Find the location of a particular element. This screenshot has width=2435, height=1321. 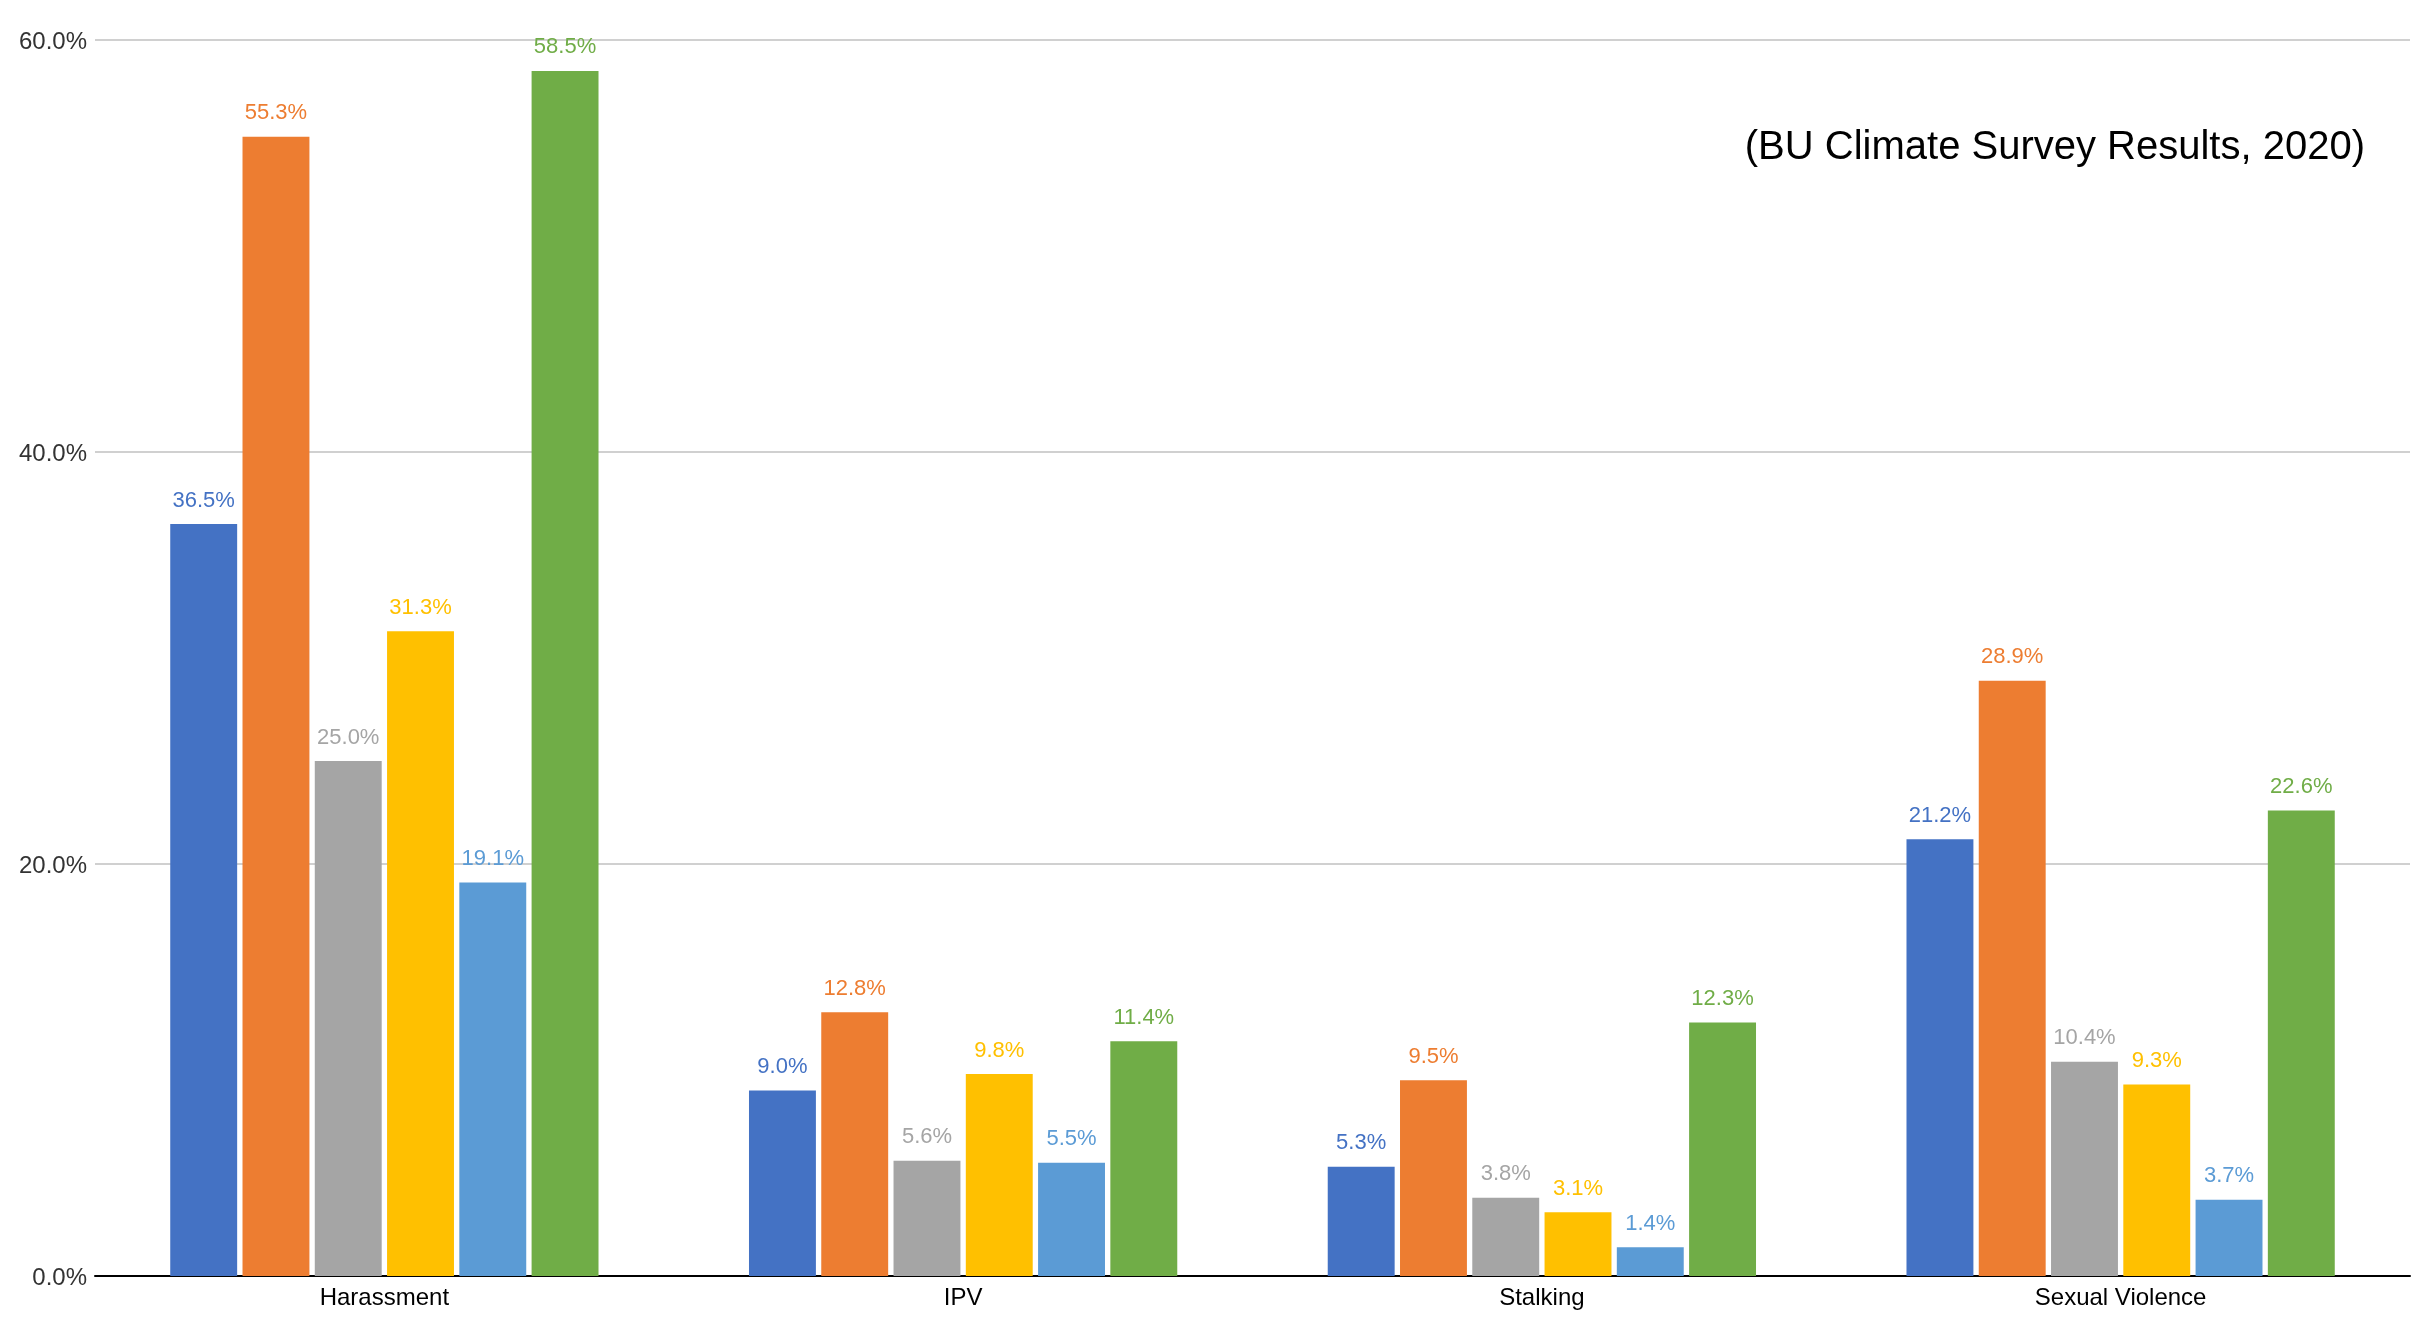

y-tick-label: 20.0% is located at coordinates (52, 864).